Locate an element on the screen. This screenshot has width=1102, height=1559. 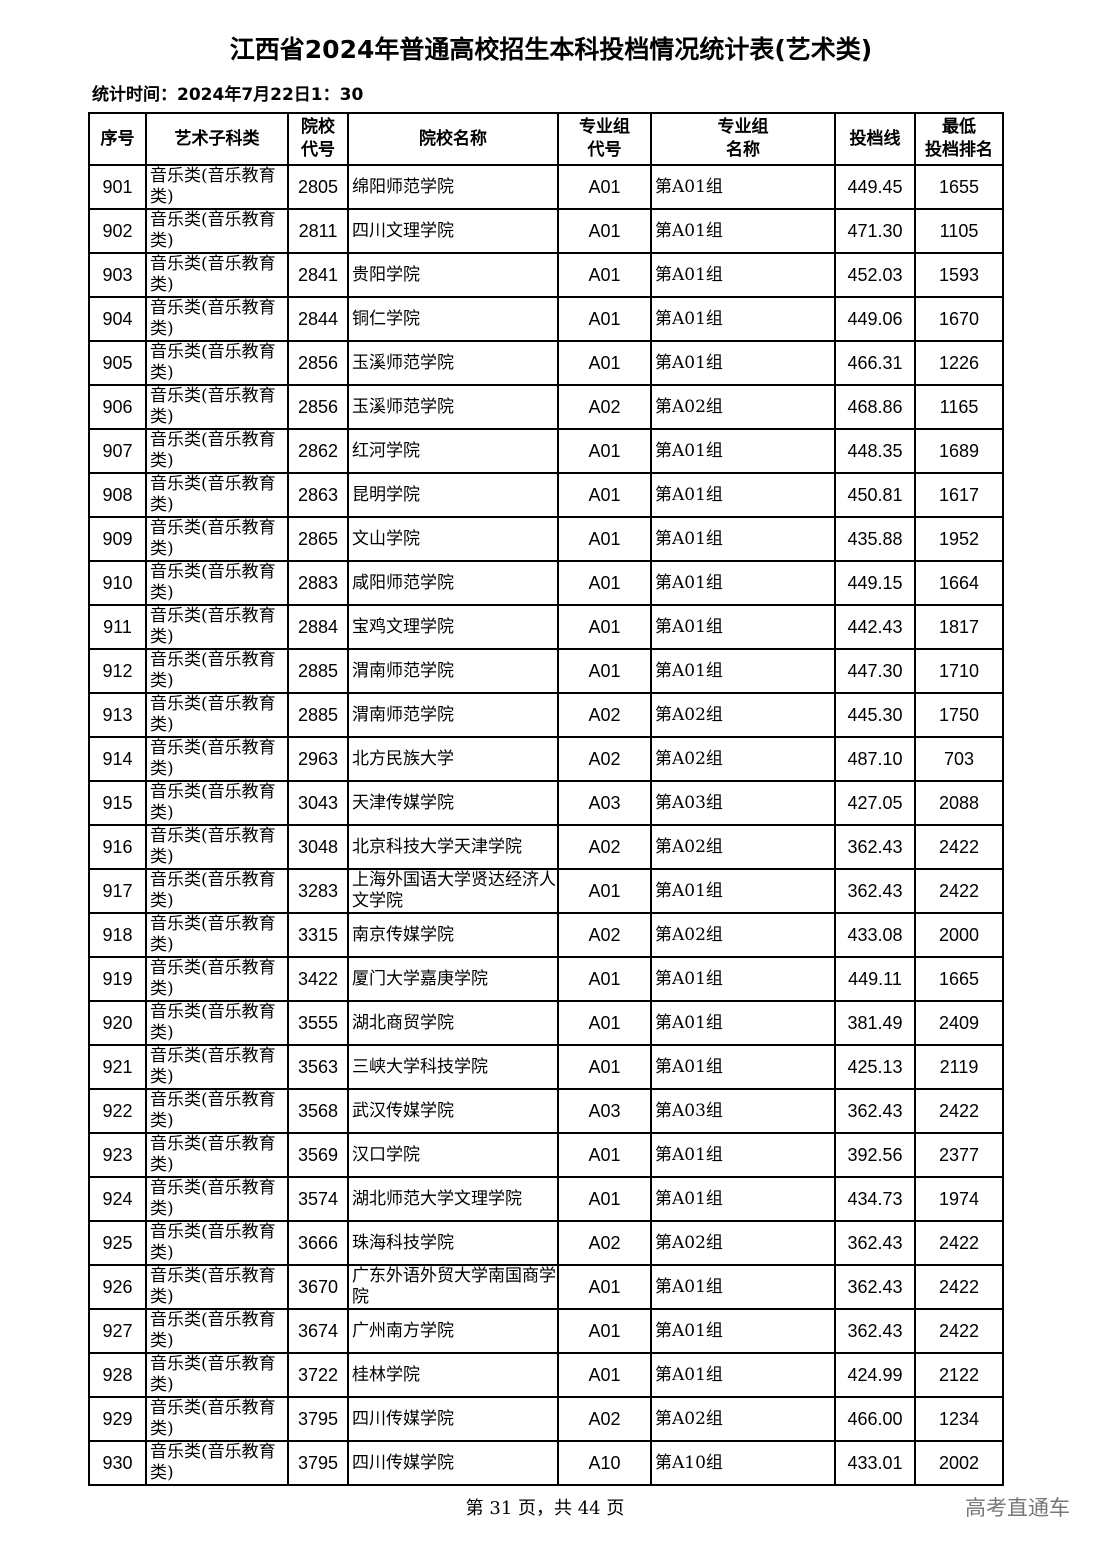
school-name-text: 天津传媒学院 is located at coordinates (403, 802).